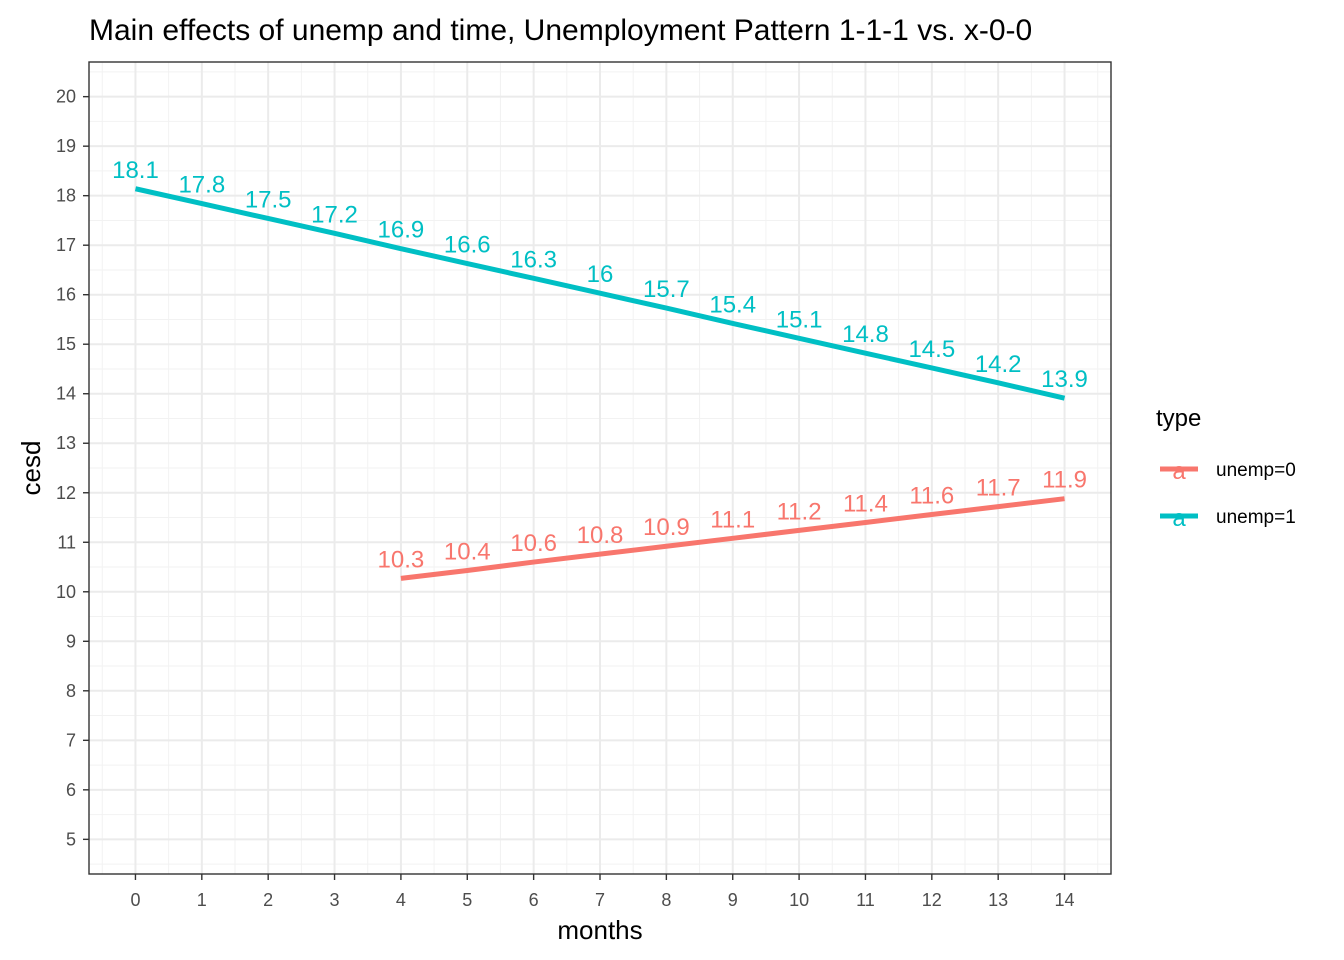 This screenshot has width=1344, height=960. Describe the element at coordinates (931, 496) in the screenshot. I see `data-label: 11.6` at that location.